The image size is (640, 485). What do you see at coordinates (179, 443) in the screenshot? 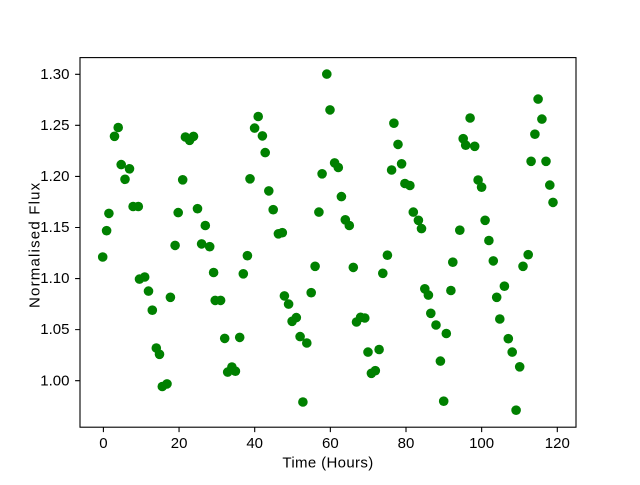
I see `svg-text: 20` at bounding box center [179, 443].